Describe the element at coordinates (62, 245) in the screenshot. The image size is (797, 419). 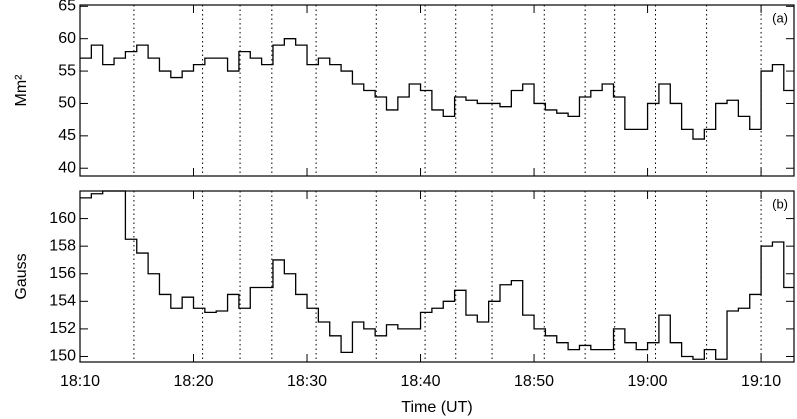
I see `y-tick-label: 158` at that location.